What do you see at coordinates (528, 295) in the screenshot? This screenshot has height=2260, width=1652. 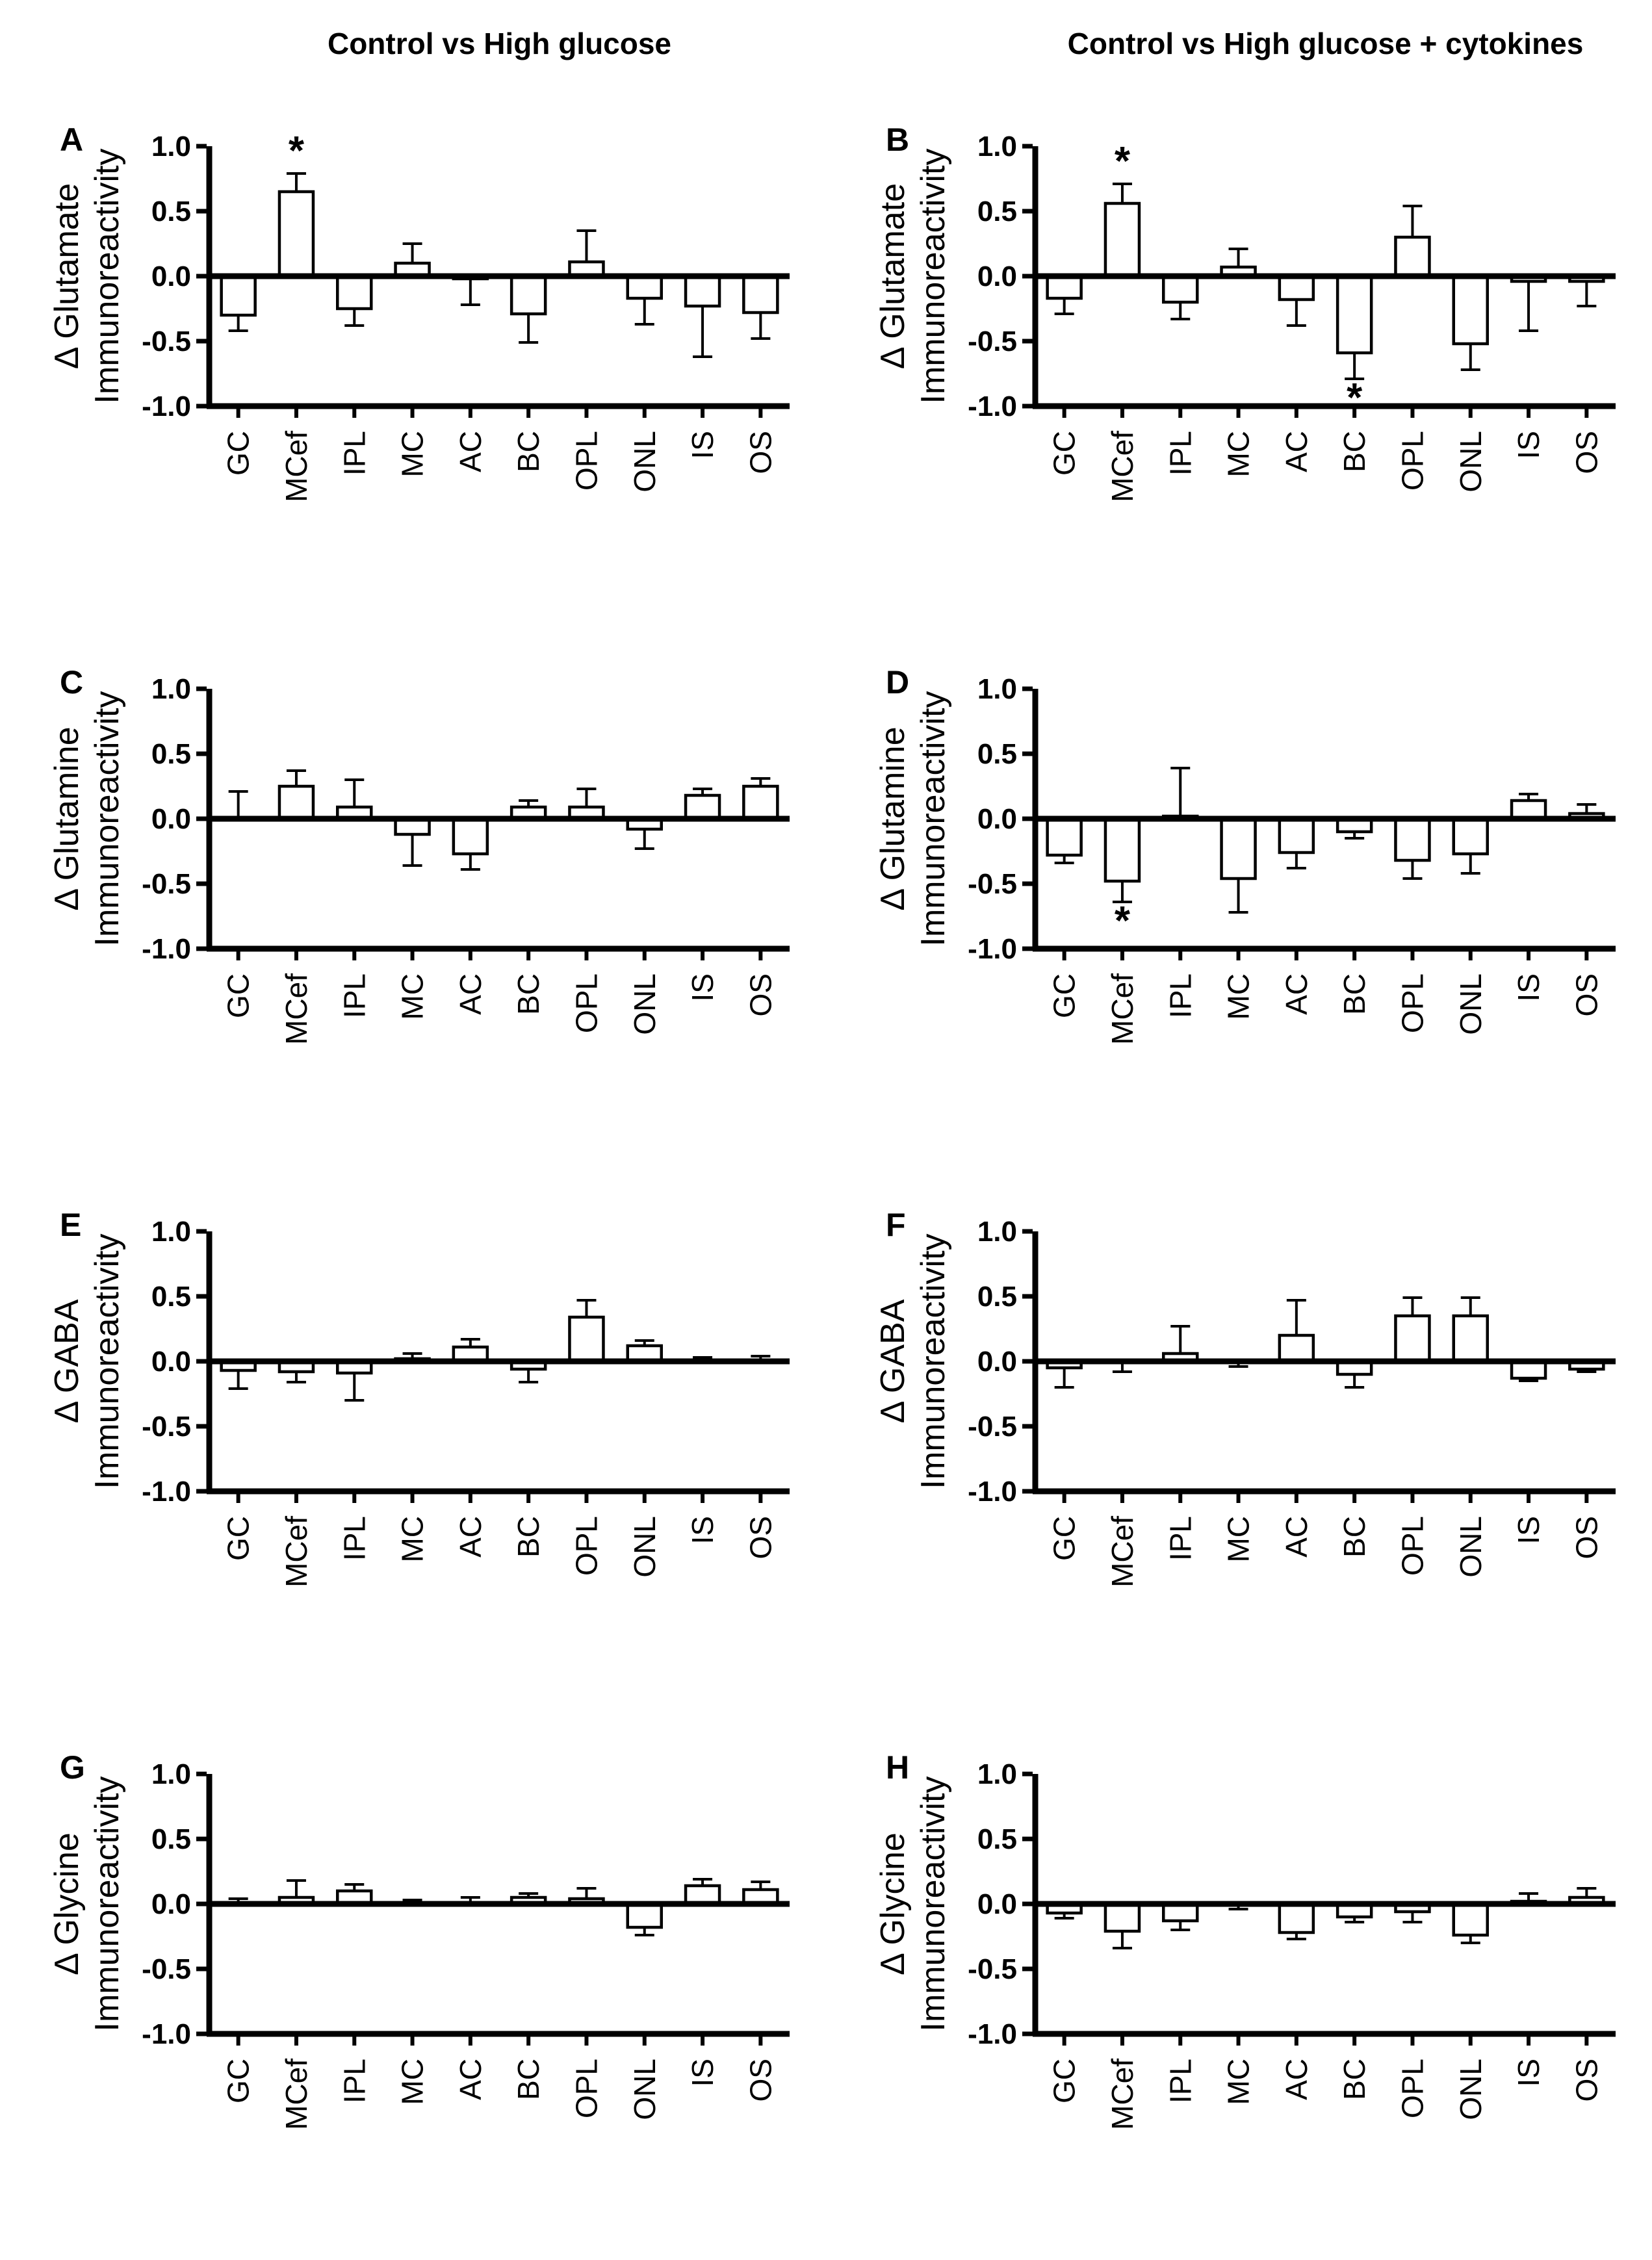 I see `bar-BC` at bounding box center [528, 295].